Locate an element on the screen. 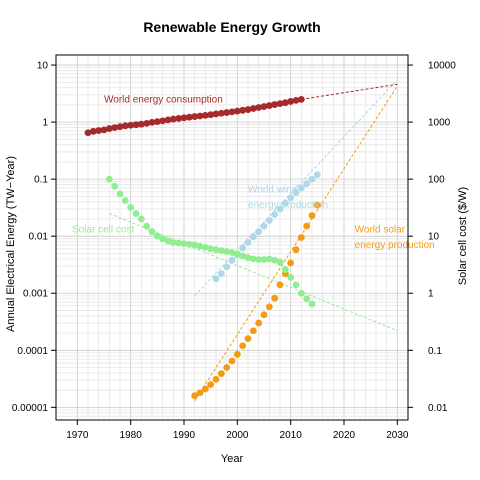  annotation-label: World energy consumption is located at coordinates (163, 100).